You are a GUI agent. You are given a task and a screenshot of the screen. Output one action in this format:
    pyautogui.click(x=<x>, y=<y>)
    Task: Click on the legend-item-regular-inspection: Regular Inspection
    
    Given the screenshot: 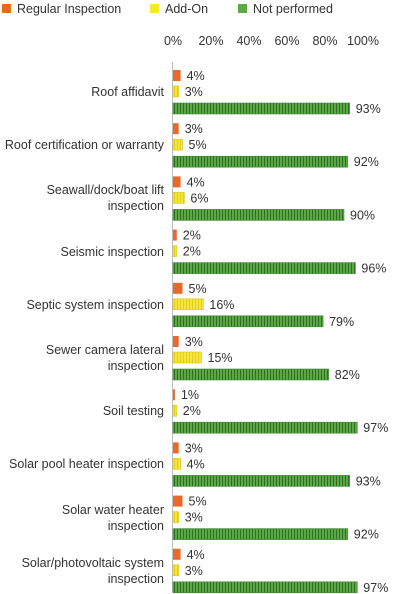 What is the action you would take?
    pyautogui.click(x=61, y=9)
    